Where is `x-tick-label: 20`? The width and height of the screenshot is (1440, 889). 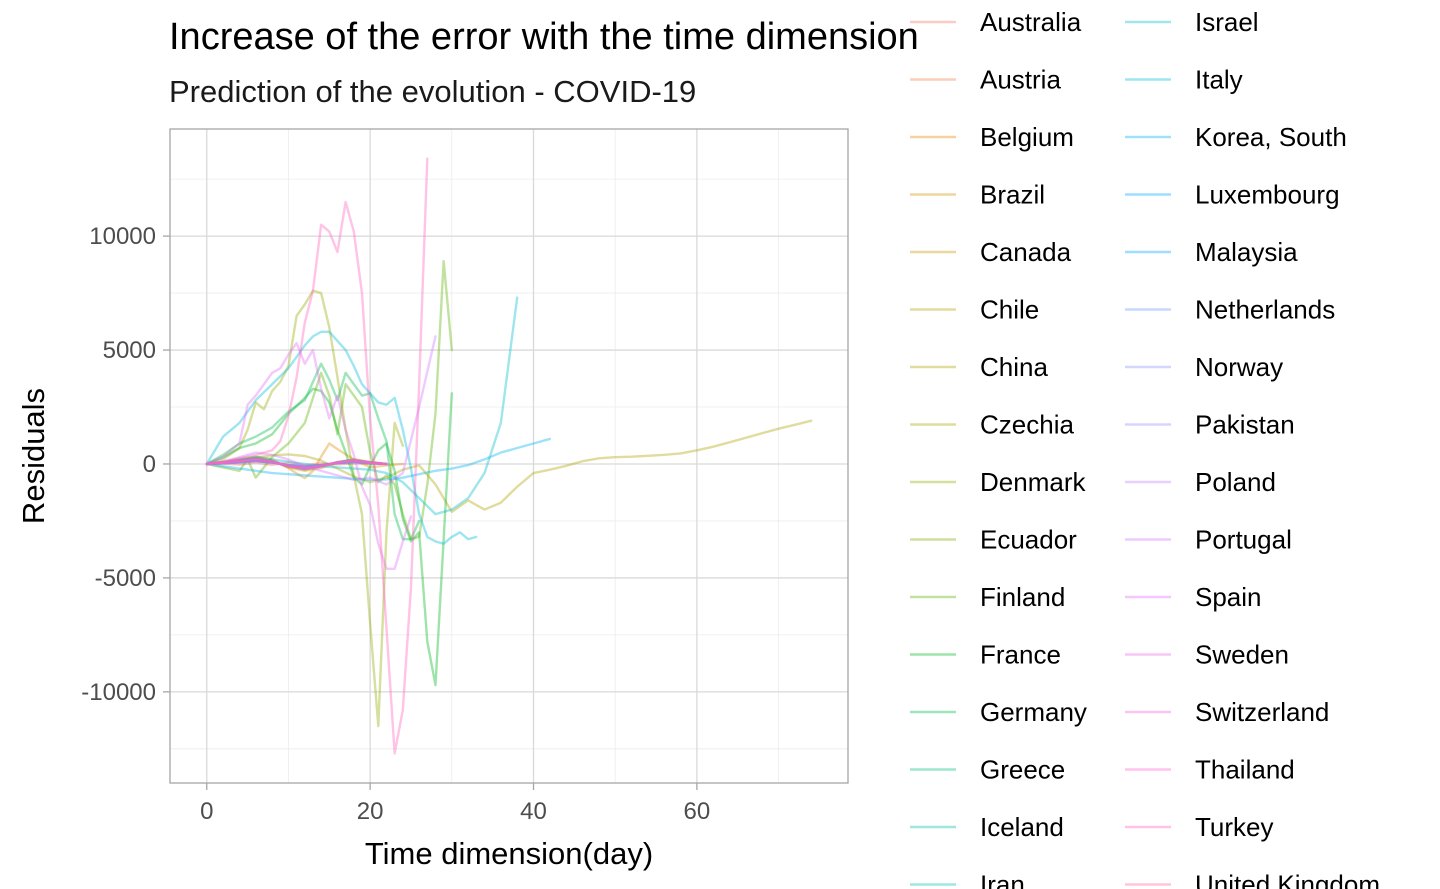 x-tick-label: 20 is located at coordinates (370, 811).